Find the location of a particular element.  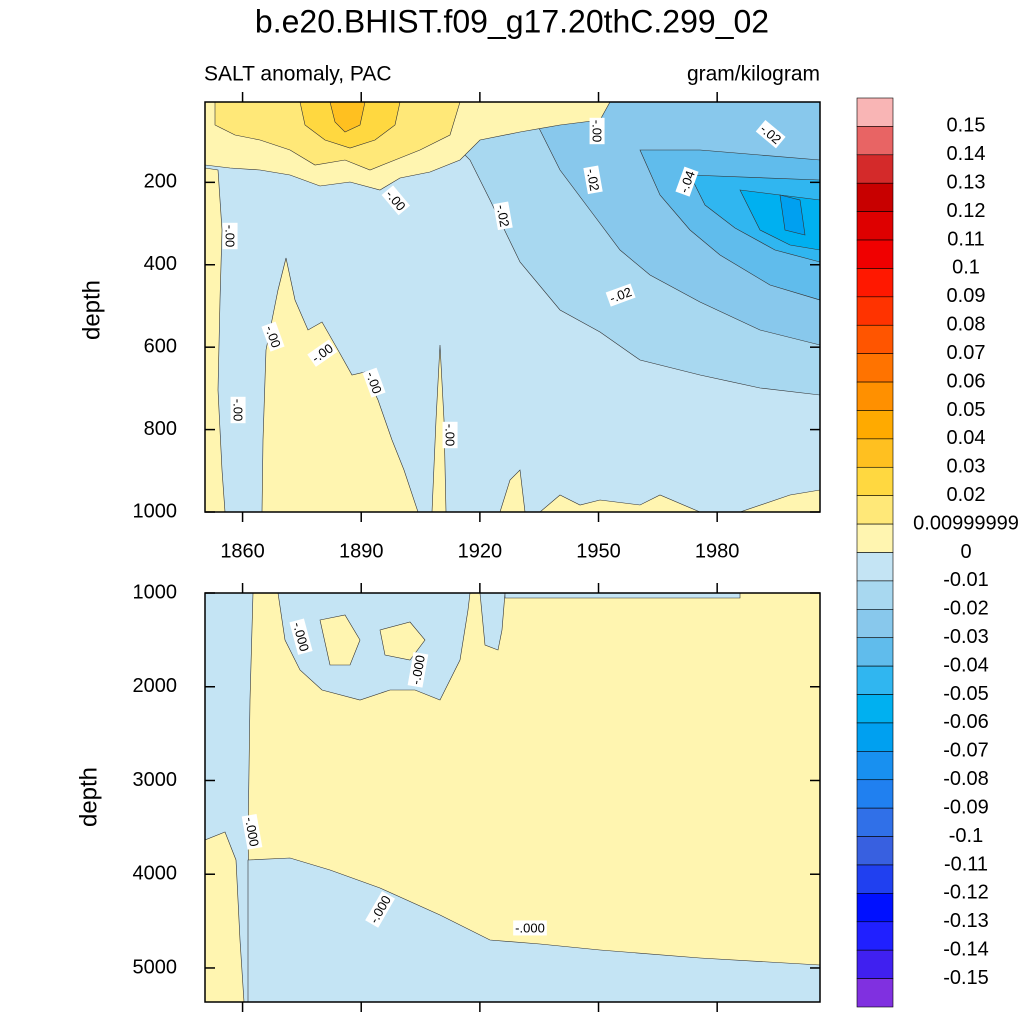

colorbar-label: -0.02 is located at coordinates (966, 609).